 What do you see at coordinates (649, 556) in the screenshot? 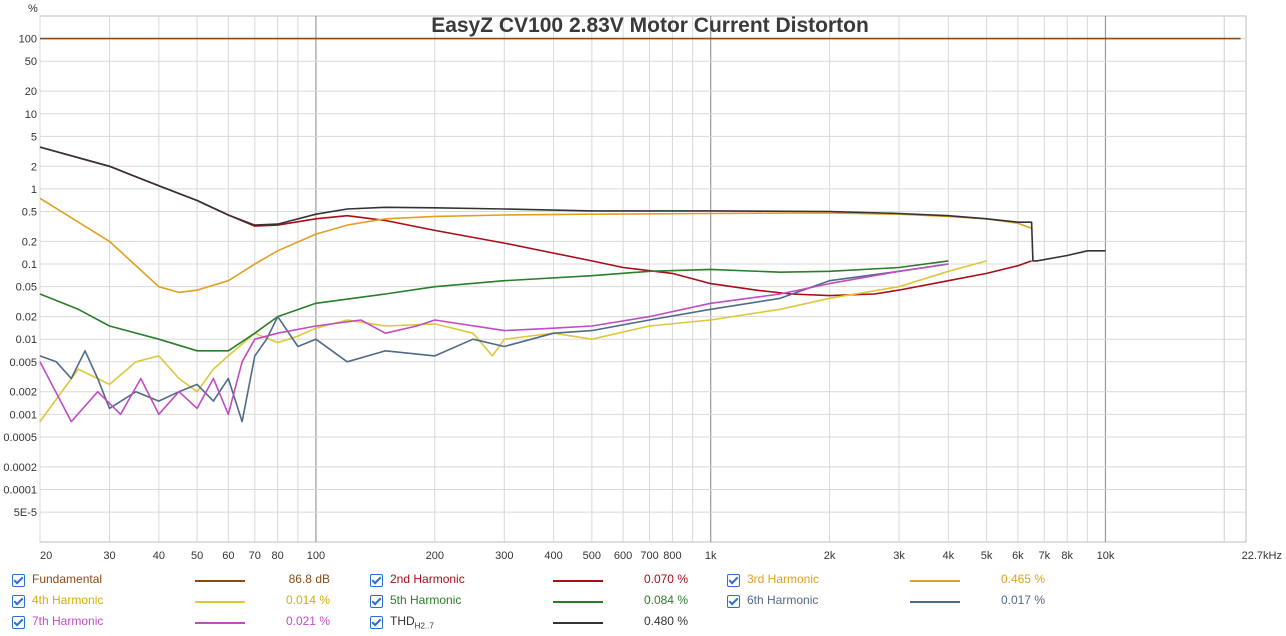
I see `x-tick-label: 700` at bounding box center [649, 556].